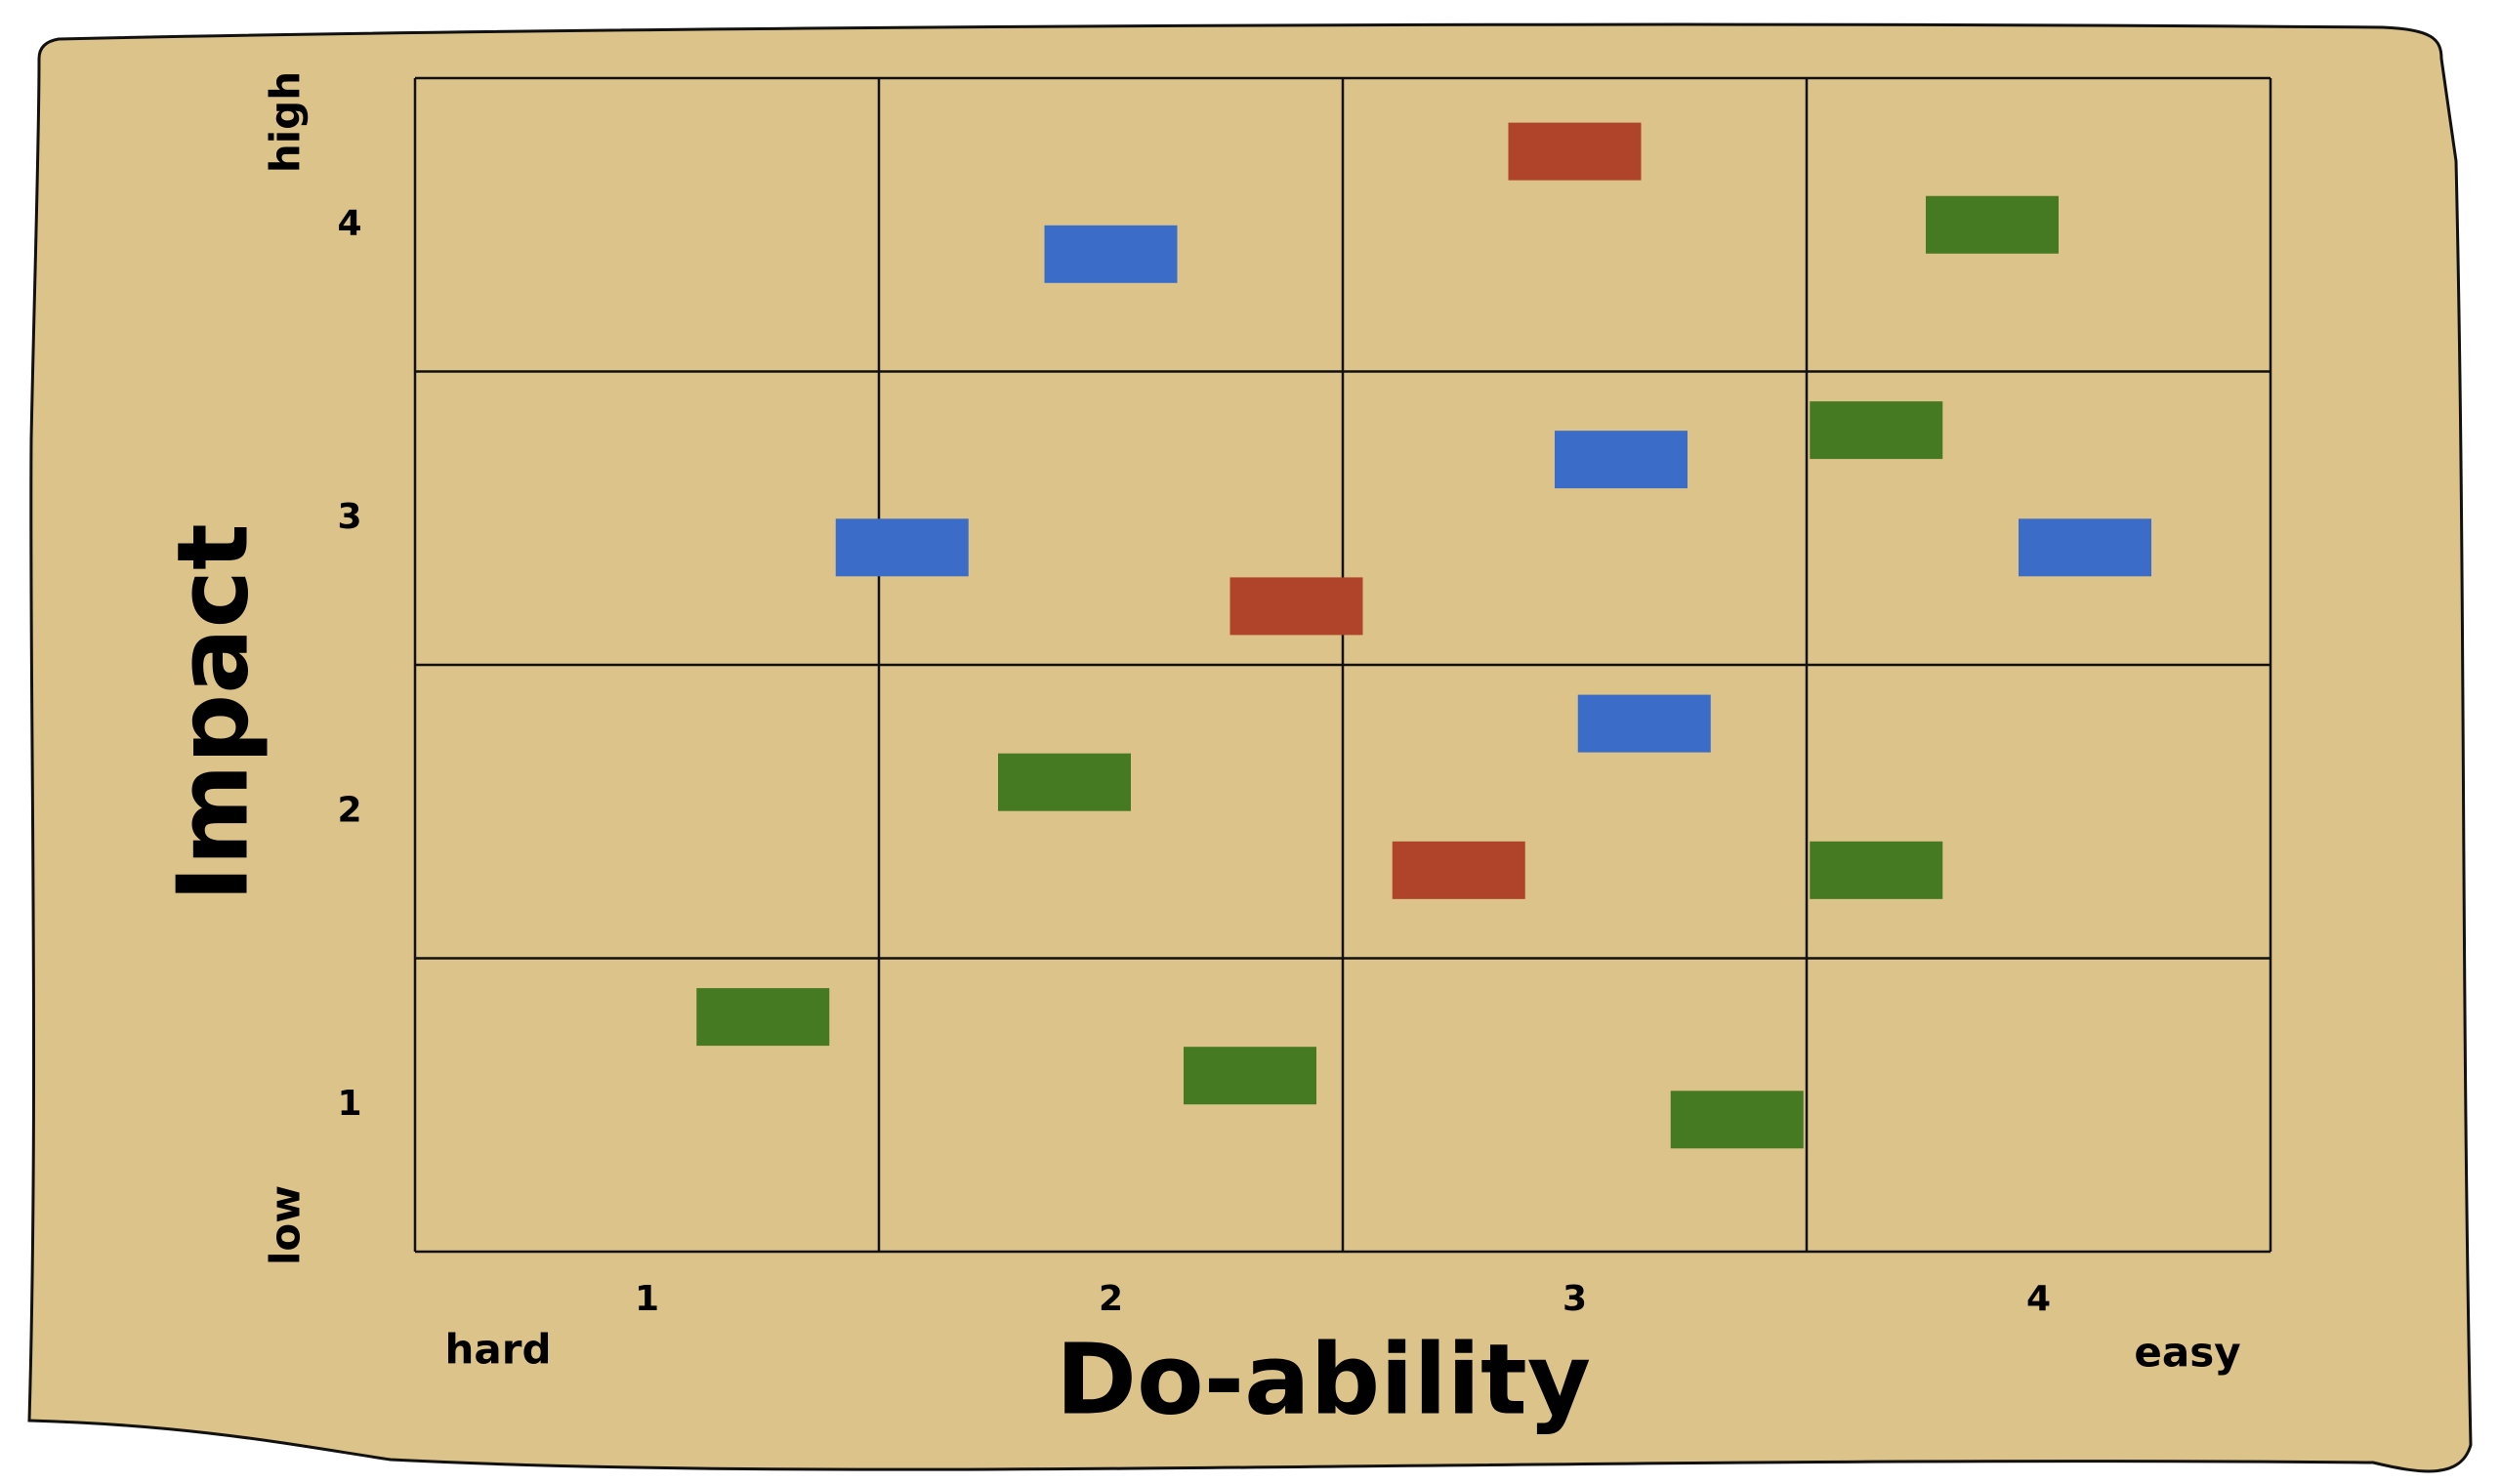 This screenshot has height=1484, width=2500. What do you see at coordinates (349, 223) in the screenshot?
I see `y-tick-label: 4` at bounding box center [349, 223].